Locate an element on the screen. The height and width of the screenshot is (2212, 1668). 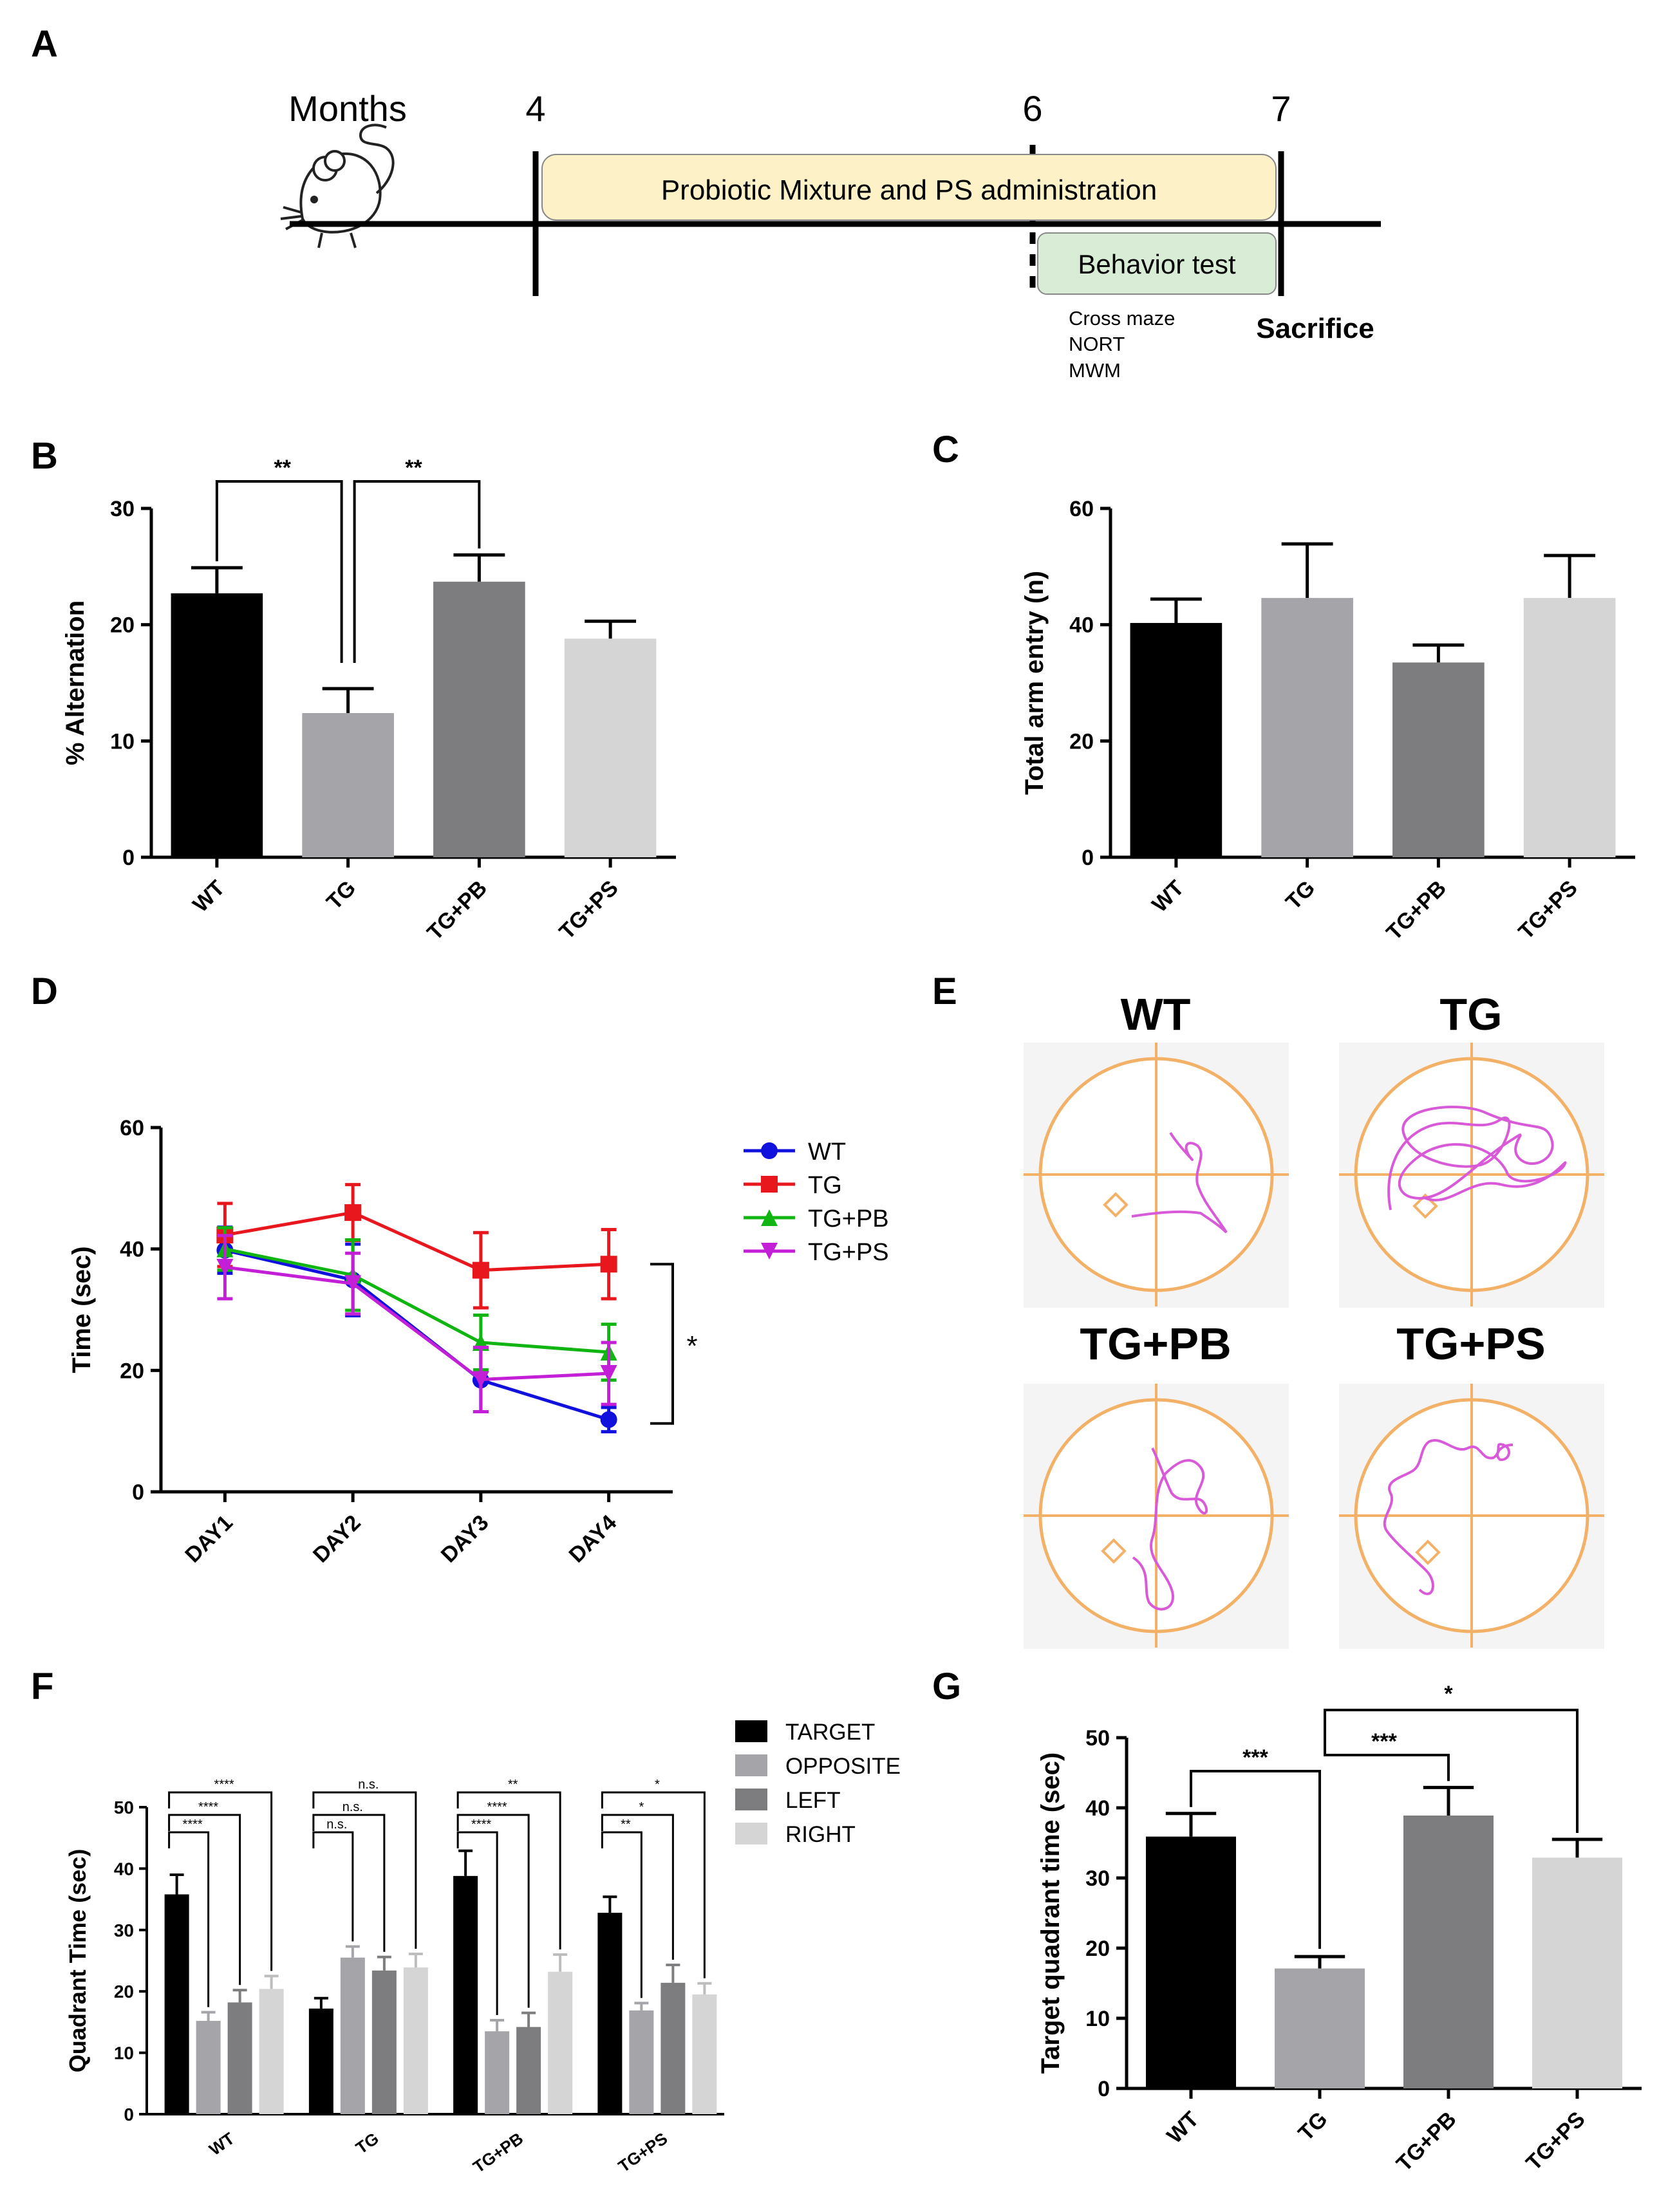
panel-label-f: F is located at coordinates (42, 1687).